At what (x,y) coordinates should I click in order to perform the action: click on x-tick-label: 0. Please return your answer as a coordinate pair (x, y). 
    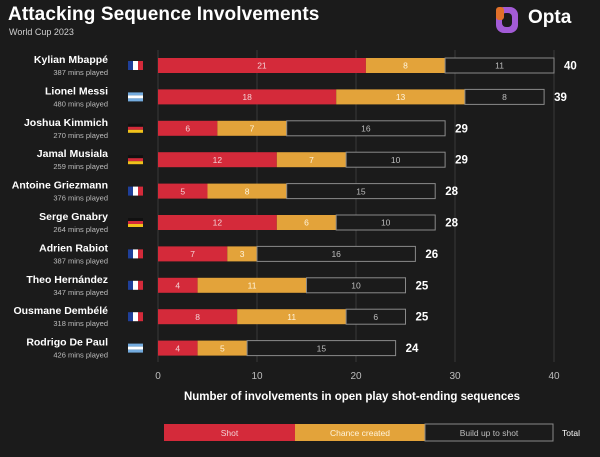
    Looking at the image, I should click on (158, 376).